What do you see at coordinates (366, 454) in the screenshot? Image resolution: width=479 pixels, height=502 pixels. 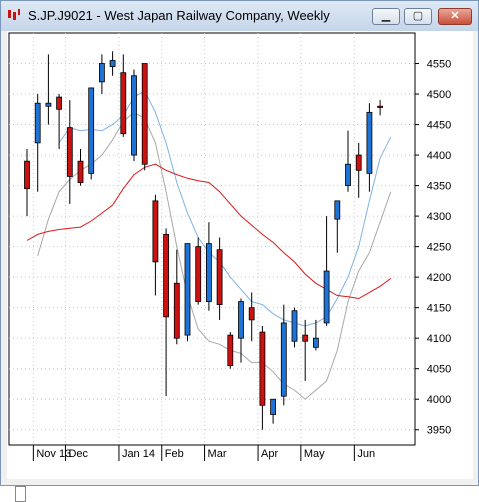 I see `x-tick-label: Jun` at bounding box center [366, 454].